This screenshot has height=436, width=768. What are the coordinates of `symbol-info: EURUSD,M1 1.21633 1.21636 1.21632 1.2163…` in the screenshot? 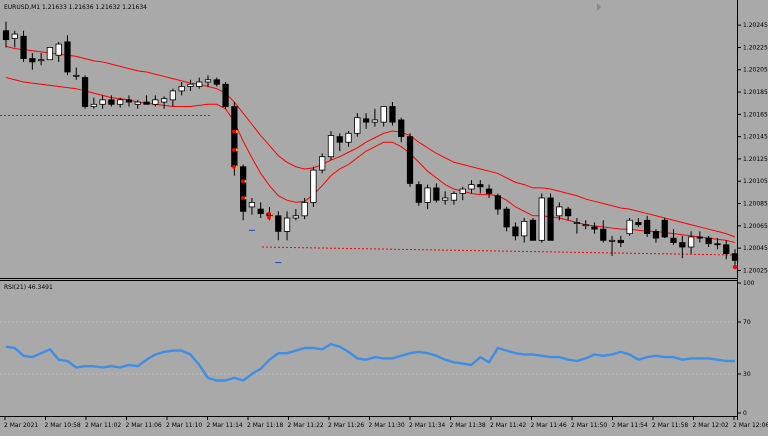 It's located at (75, 7).